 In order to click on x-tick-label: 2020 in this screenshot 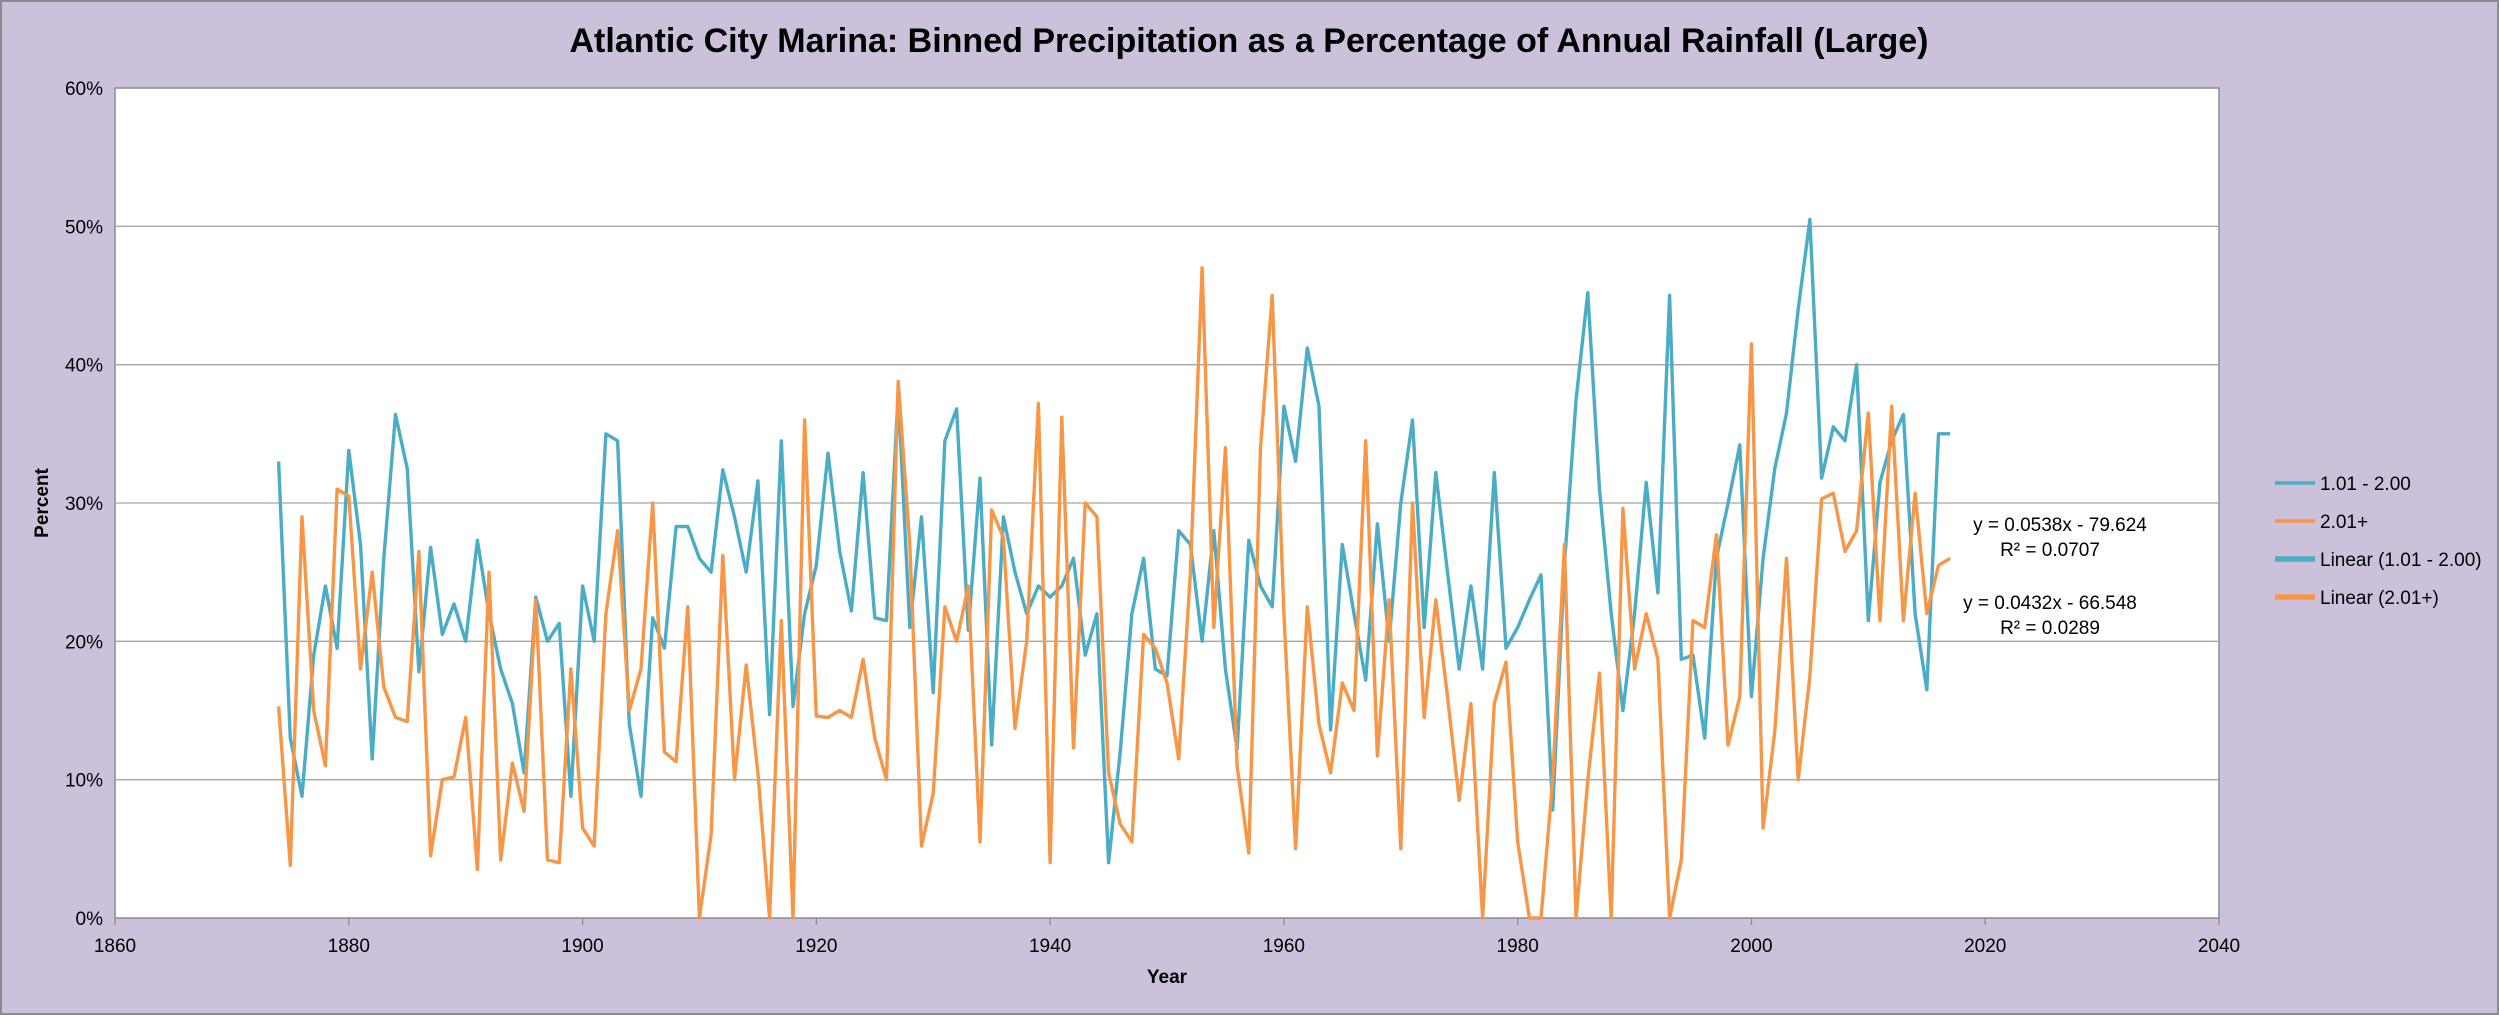, I will do `click(1985, 946)`.